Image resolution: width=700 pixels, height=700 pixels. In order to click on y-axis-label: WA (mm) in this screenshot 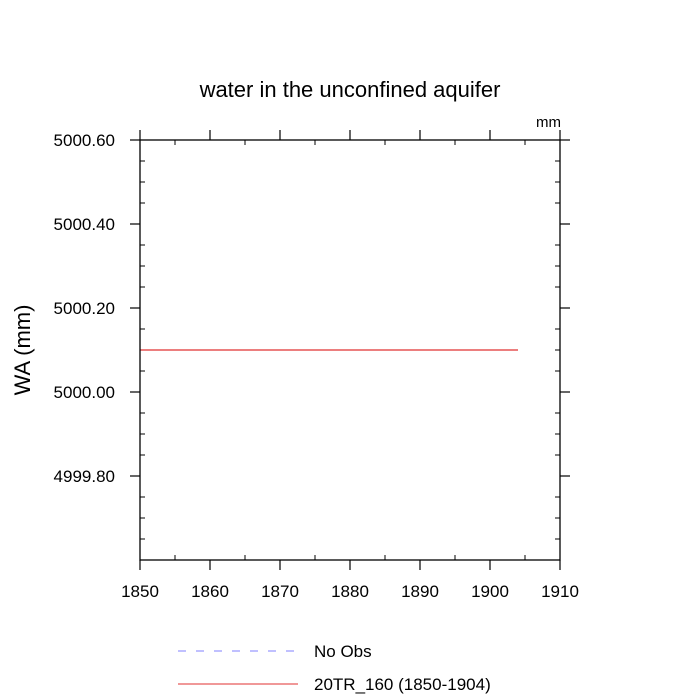, I will do `click(22, 350)`.